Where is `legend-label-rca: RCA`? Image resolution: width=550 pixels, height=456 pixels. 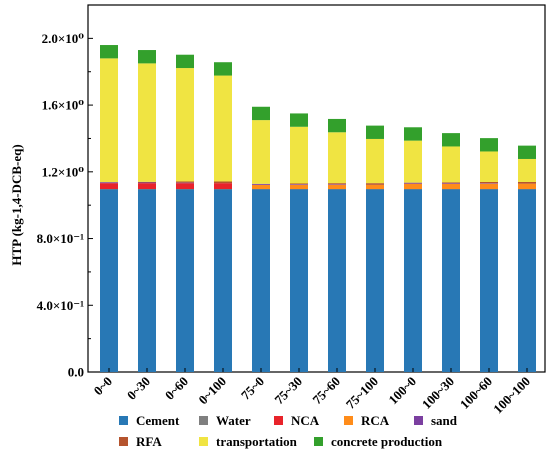
legend-label-rca: RCA is located at coordinates (375, 420).